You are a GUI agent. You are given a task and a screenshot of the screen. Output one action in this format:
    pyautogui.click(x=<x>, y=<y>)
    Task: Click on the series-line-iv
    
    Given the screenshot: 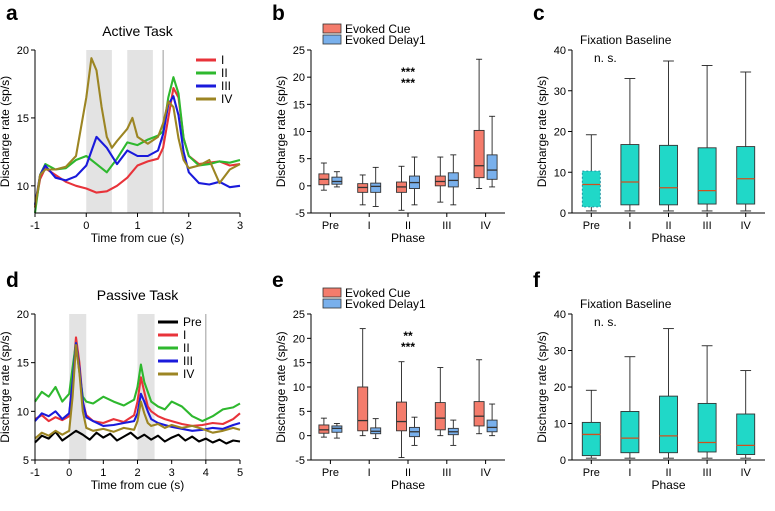 What is the action you would take?
    pyautogui.click(x=137, y=132)
    